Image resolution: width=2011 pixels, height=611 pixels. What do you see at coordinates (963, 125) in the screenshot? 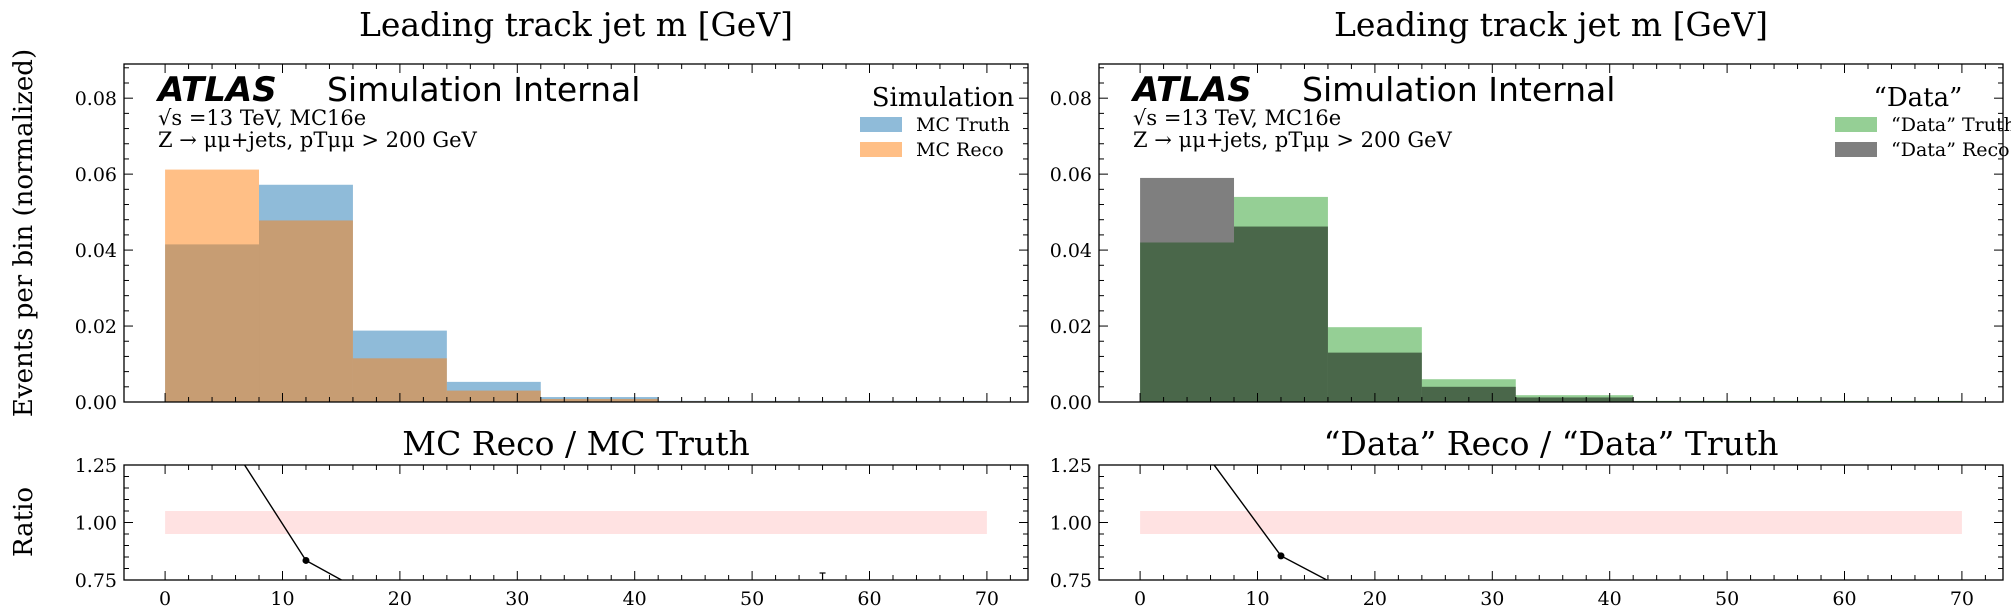
I see `legend-entry: MC Truth` at bounding box center [963, 125].